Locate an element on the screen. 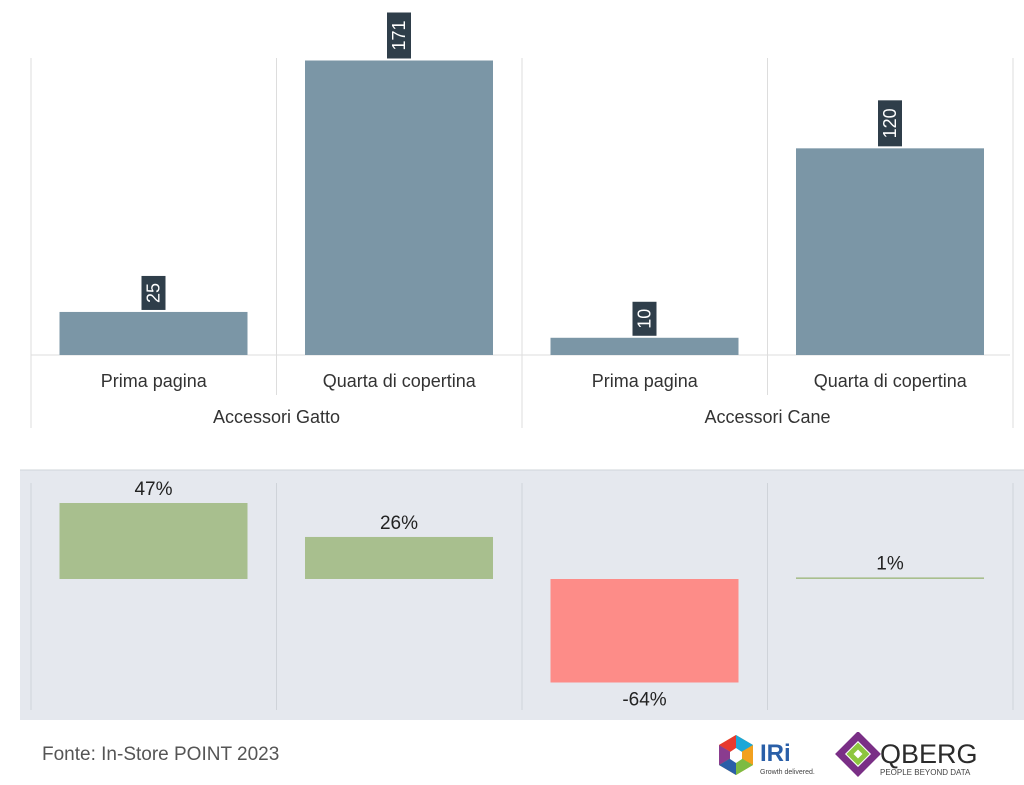 This screenshot has width=1024, height=785. group-label: Accessori Gatto is located at coordinates (276, 417).